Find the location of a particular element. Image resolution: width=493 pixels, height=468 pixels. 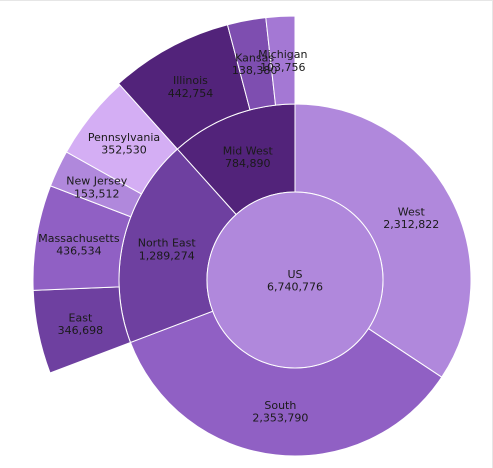

kansas-name: Kansas is located at coordinates (254, 58).